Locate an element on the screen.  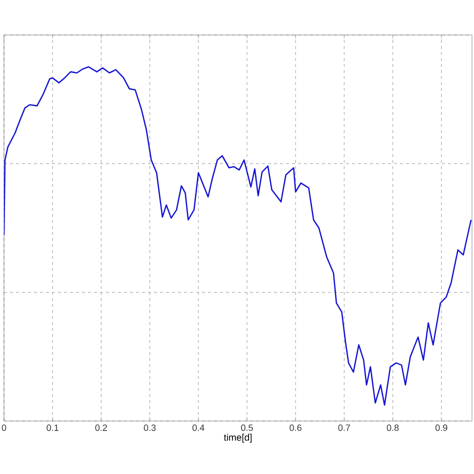
x-axis-title: time[d] is located at coordinates (238, 438).